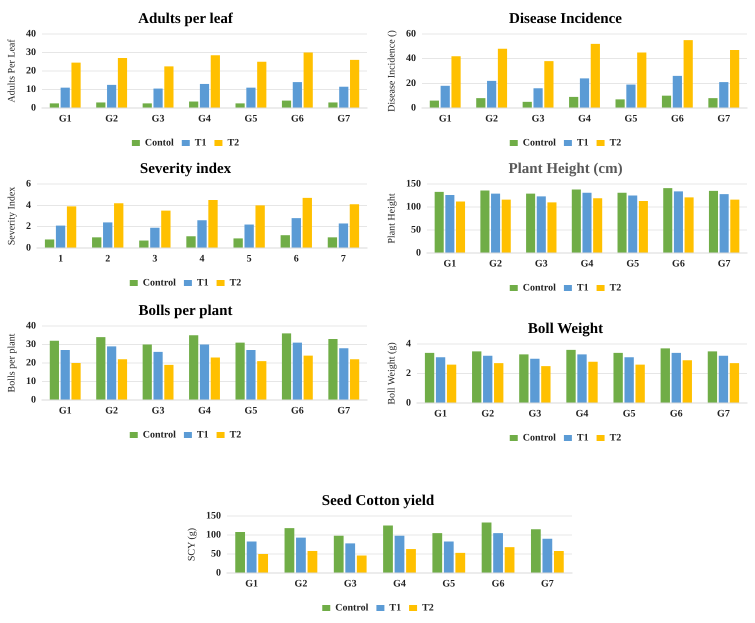  What do you see at coordinates (408, 344) in the screenshot?
I see `y-tick-label: 4` at bounding box center [408, 344].